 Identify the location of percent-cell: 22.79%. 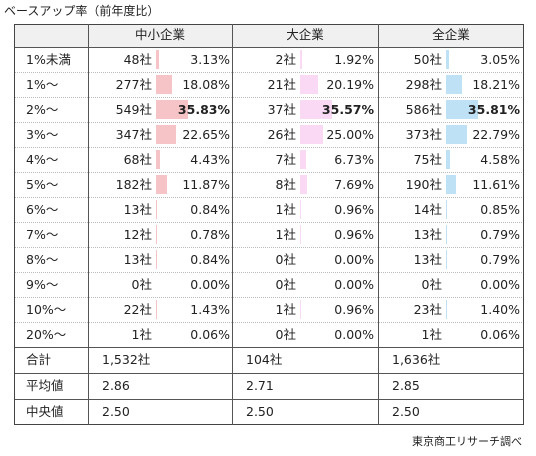
(496, 134).